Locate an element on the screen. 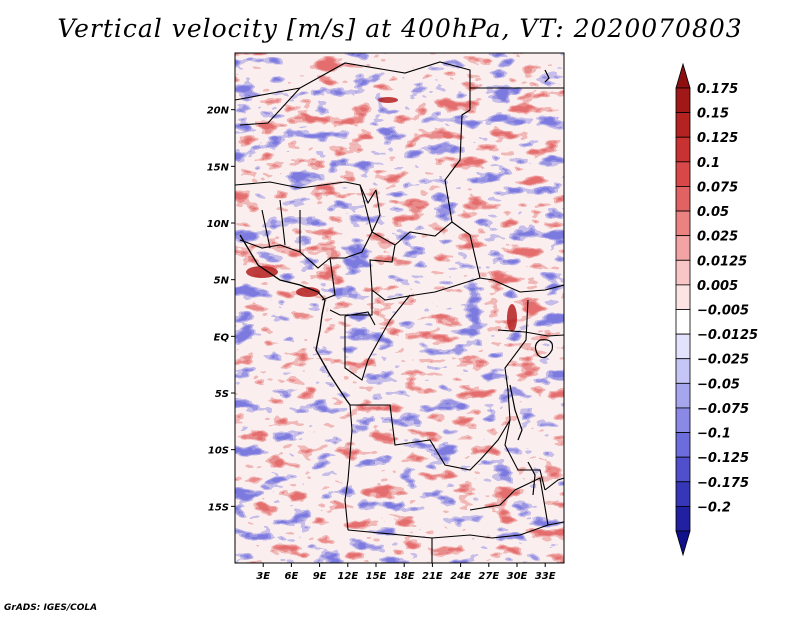 This screenshot has width=800, height=618. lon-tick-label: 18E is located at coordinates (404, 576).